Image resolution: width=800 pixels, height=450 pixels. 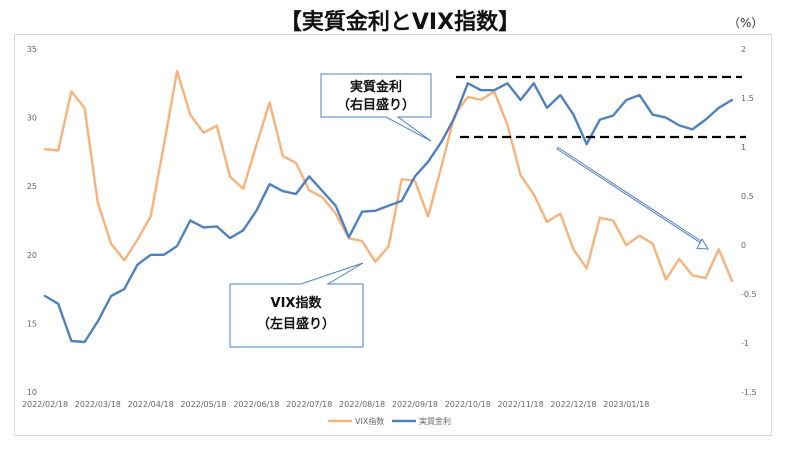 What do you see at coordinates (415, 404) in the screenshot?
I see `x-axis-tick: 2022/09/18` at bounding box center [415, 404].